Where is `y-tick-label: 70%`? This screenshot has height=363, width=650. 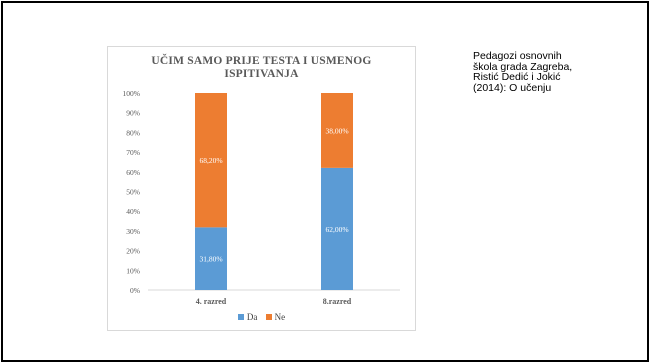 y-tick-label: 70% is located at coordinates (133, 152).